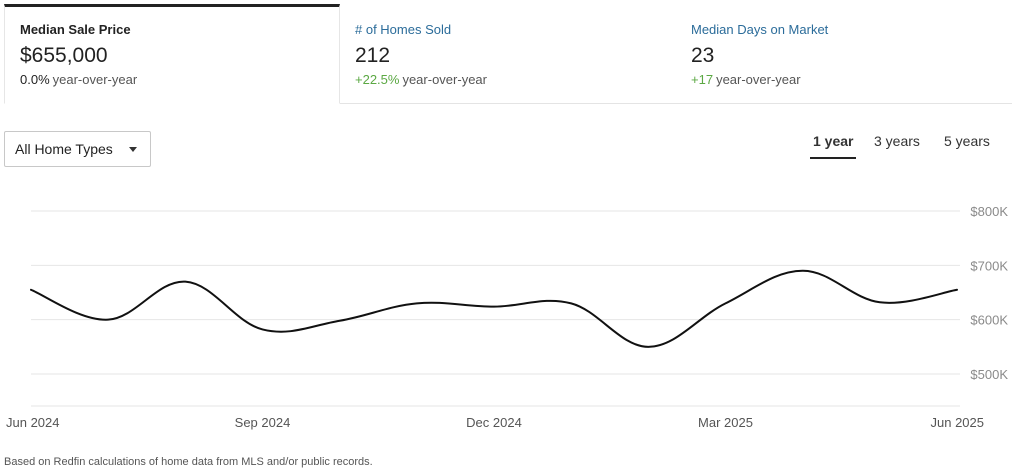 The height and width of the screenshot is (475, 1024). I want to click on x-tick-label: Dec 2024, so click(494, 422).